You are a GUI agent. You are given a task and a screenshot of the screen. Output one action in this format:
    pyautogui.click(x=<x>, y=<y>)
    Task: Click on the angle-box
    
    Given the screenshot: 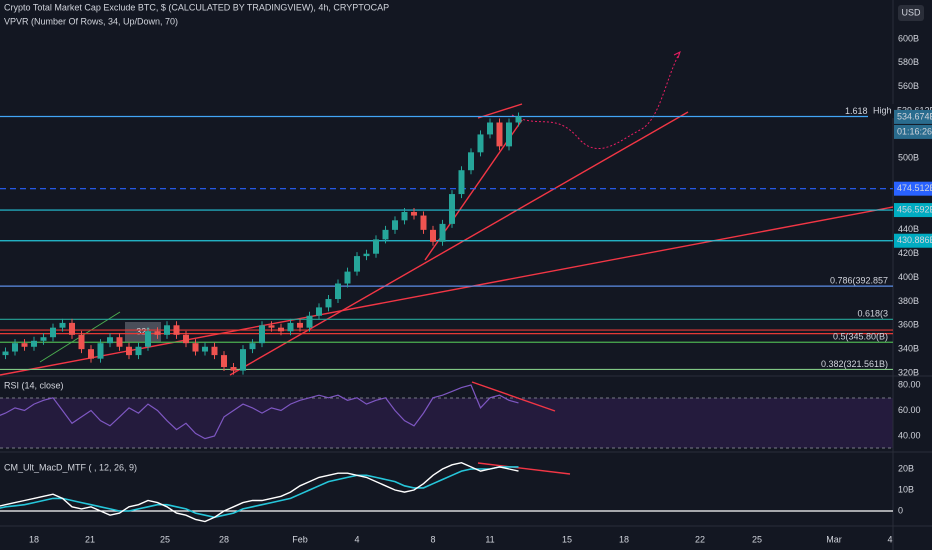 What is the action you would take?
    pyautogui.click(x=143, y=332)
    